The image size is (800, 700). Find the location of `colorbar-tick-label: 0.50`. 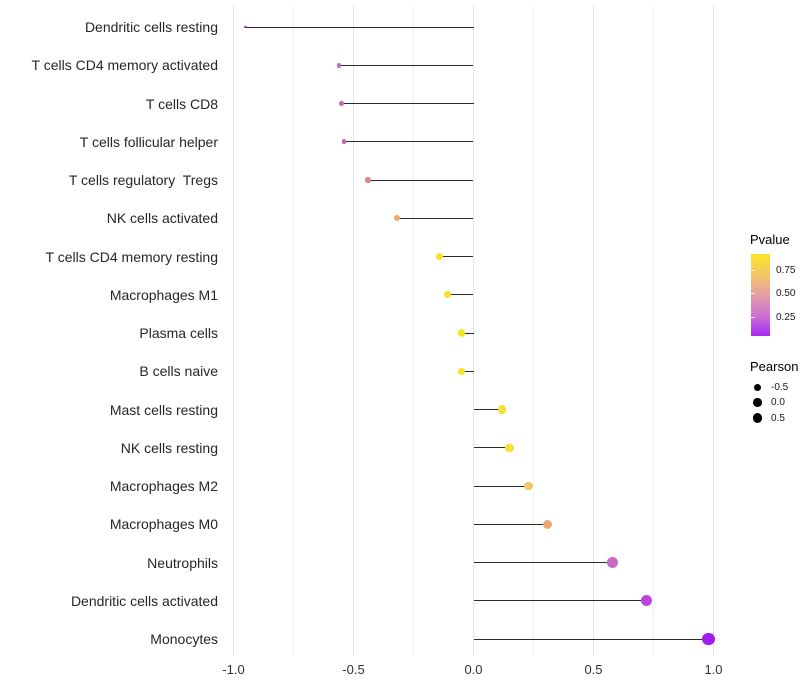

colorbar-tick-label: 0.50 is located at coordinates (786, 294).